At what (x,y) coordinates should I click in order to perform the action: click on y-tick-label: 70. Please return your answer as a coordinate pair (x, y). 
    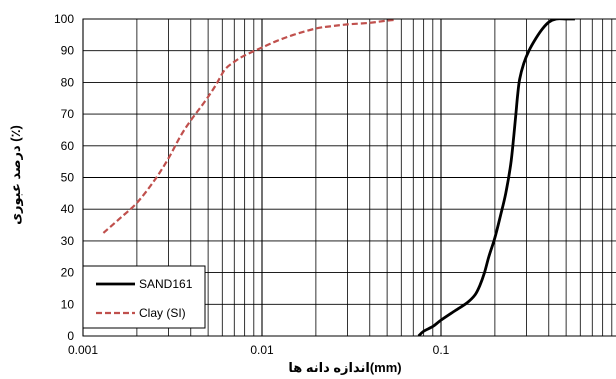
    Looking at the image, I should click on (68, 114).